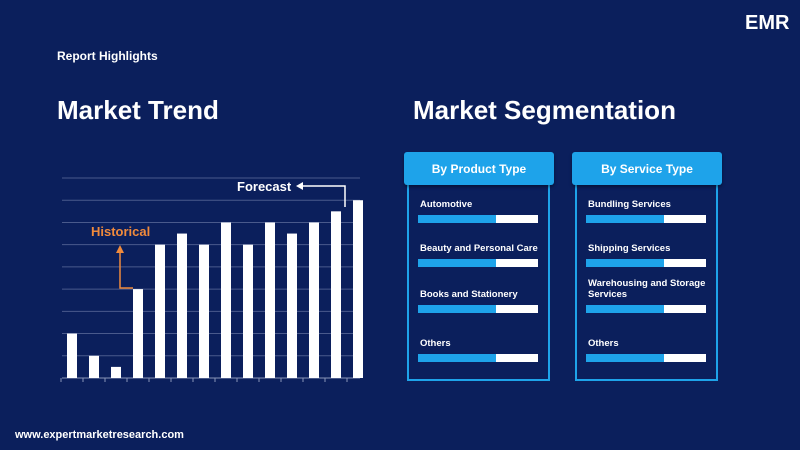  I want to click on historical-arrowhead, so click(120, 249).